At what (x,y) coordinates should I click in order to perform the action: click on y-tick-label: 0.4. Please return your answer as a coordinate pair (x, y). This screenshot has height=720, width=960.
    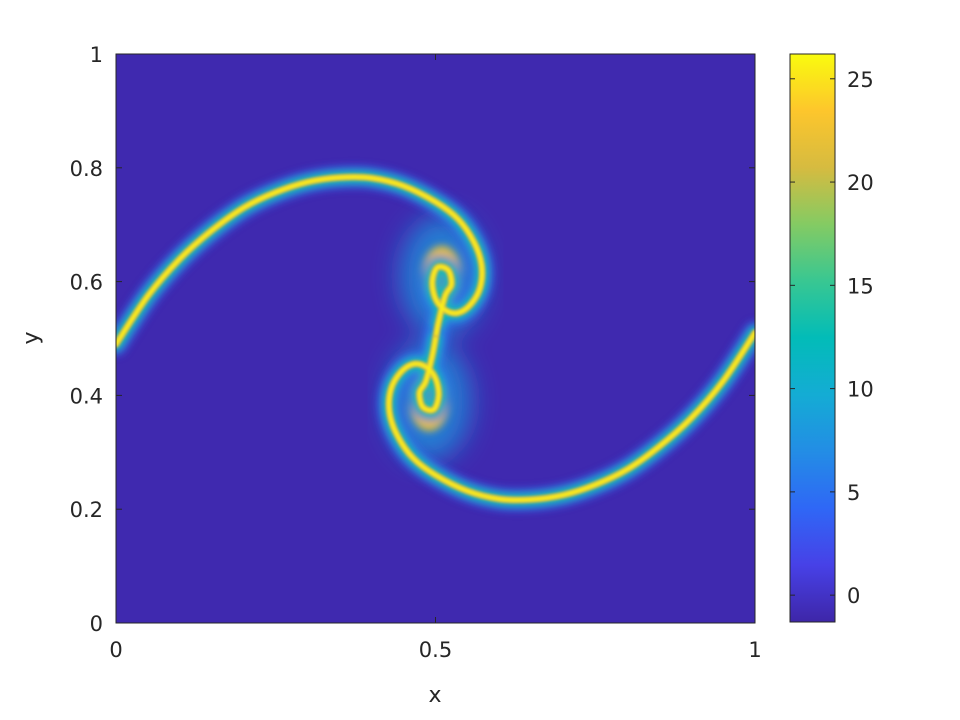
    Looking at the image, I should click on (86, 396).